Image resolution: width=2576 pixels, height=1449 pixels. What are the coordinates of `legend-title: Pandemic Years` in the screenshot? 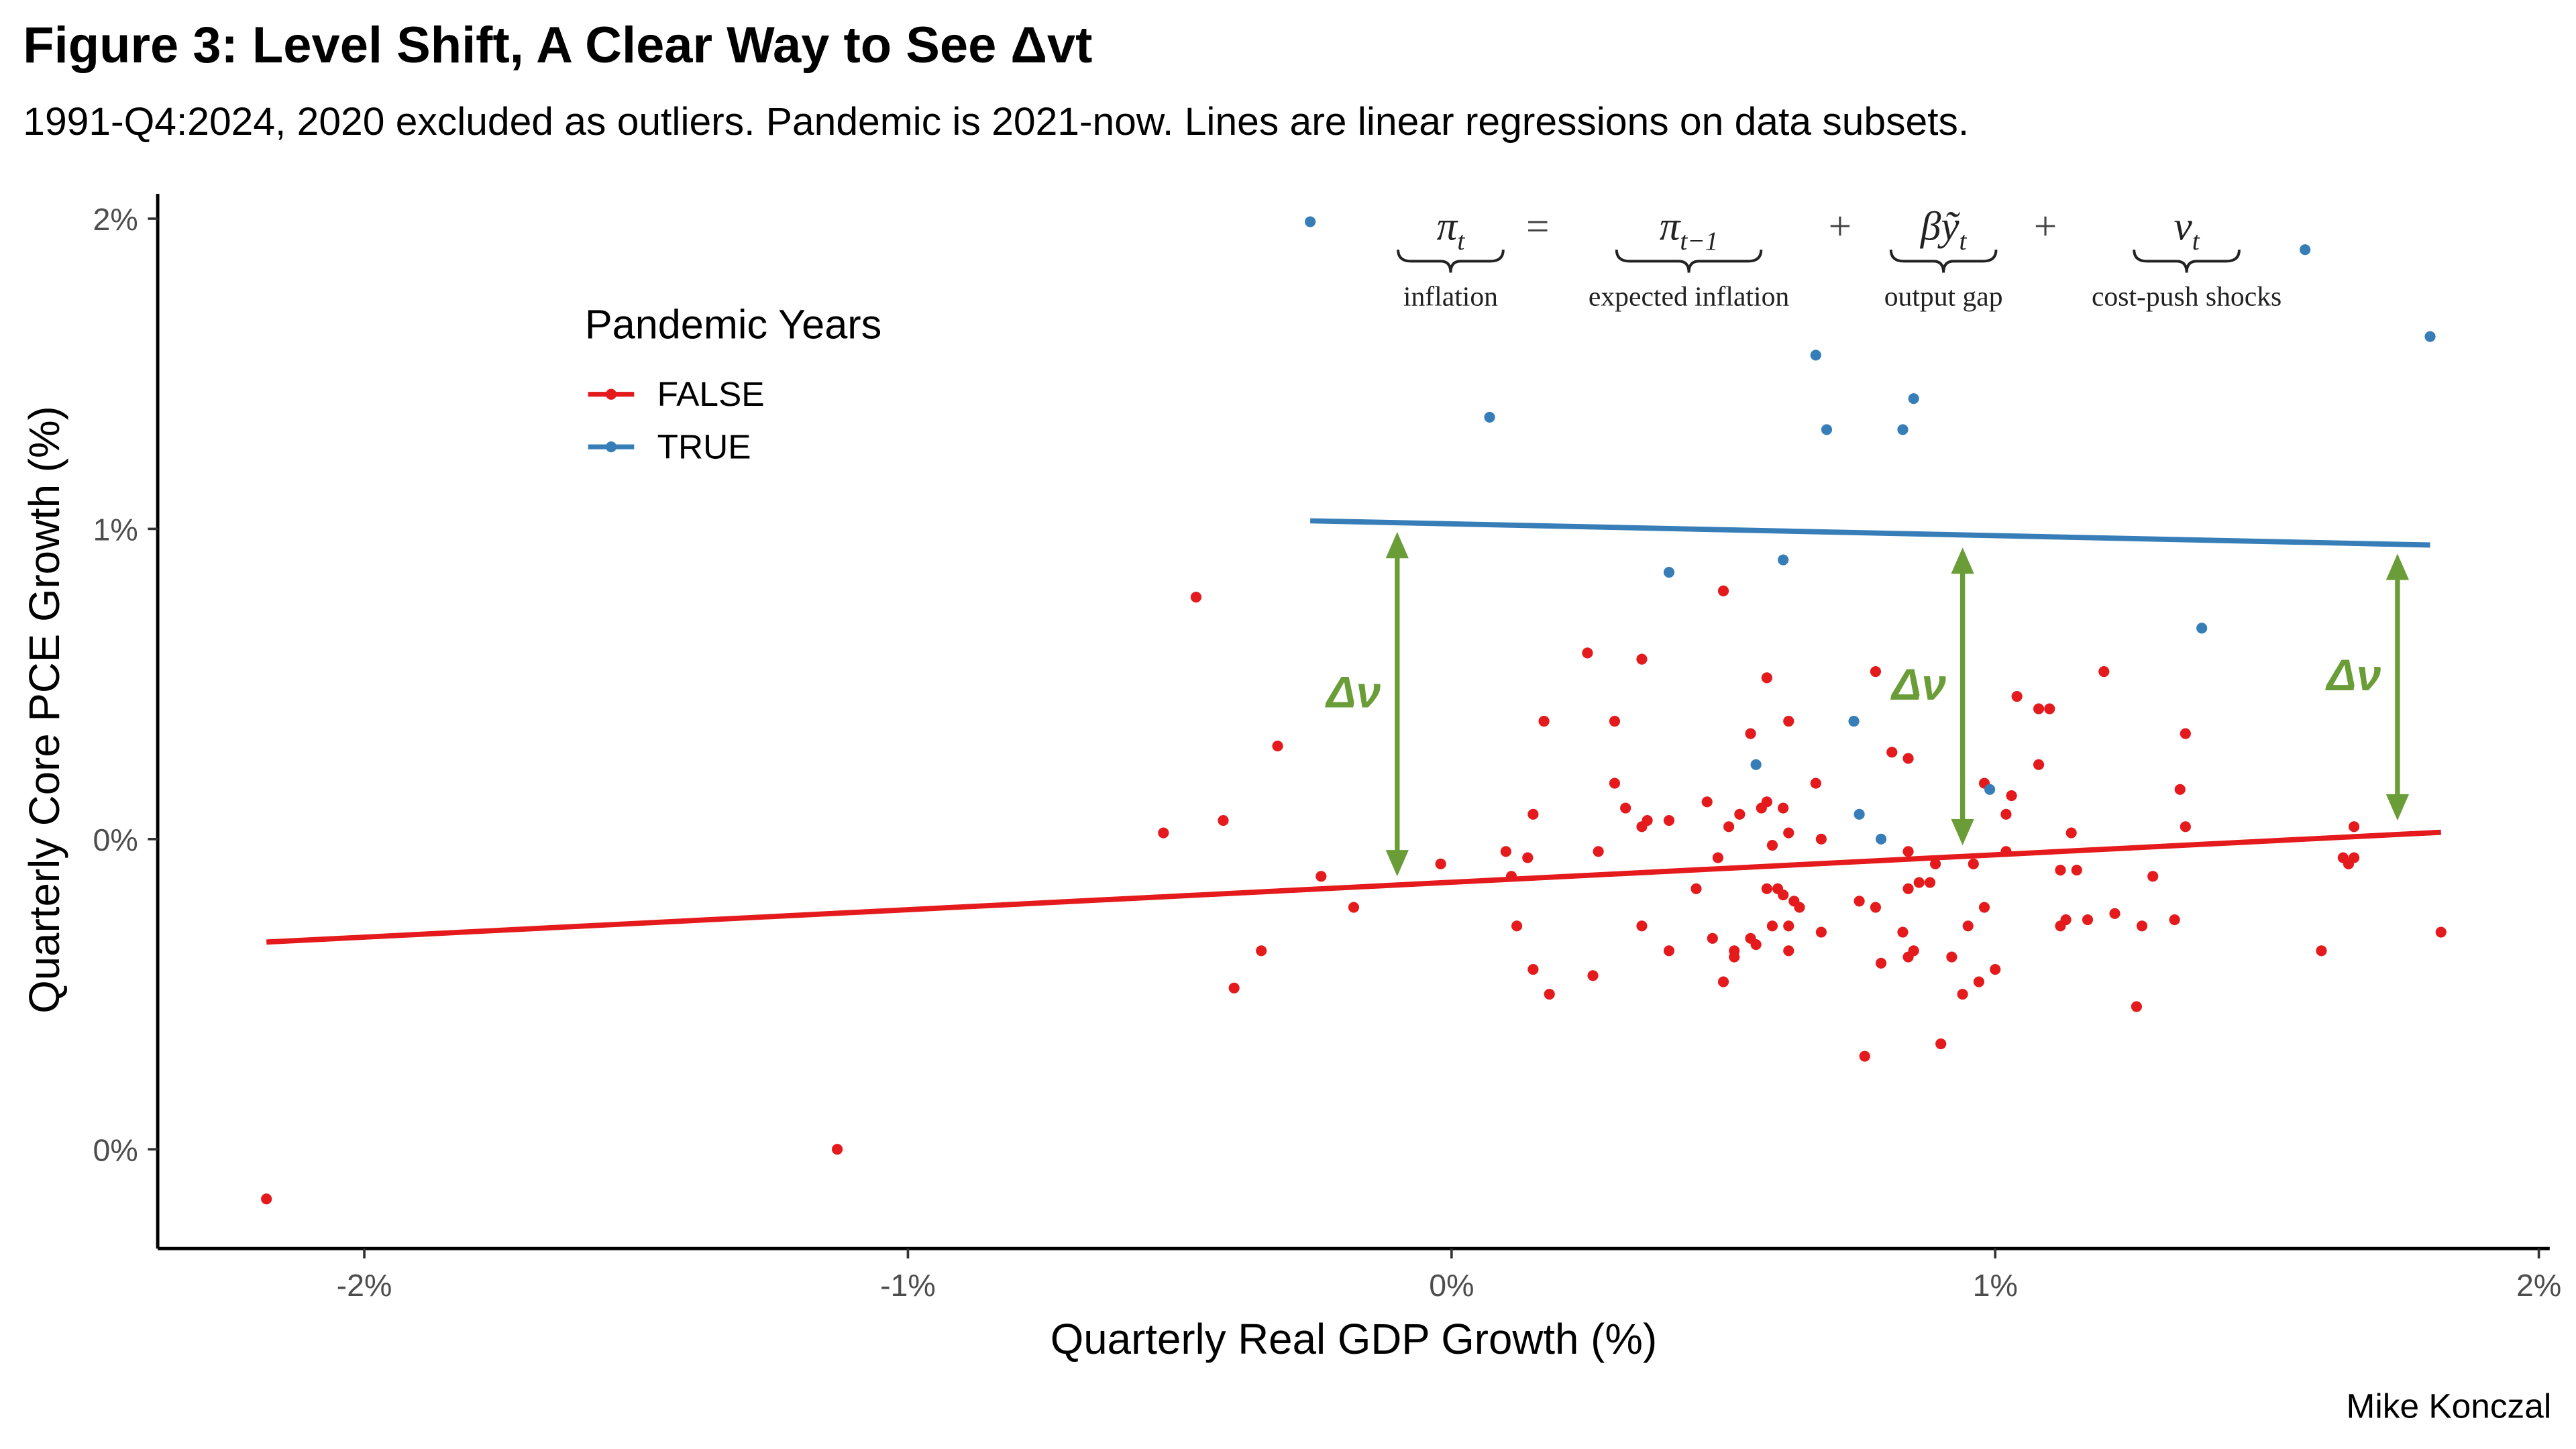 It's located at (733, 324).